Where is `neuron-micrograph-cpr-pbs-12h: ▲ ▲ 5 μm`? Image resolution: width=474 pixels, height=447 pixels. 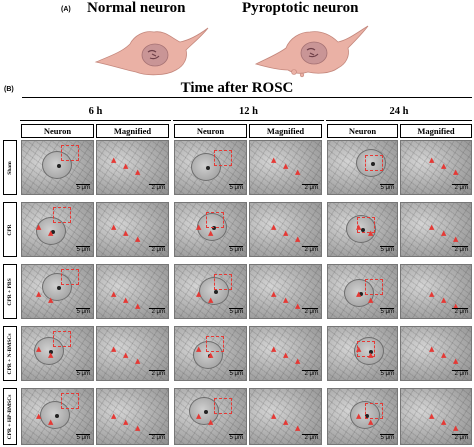 neuron-micrograph-cpr-pbs-12h: ▲ ▲ 5 μm is located at coordinates (210, 291).